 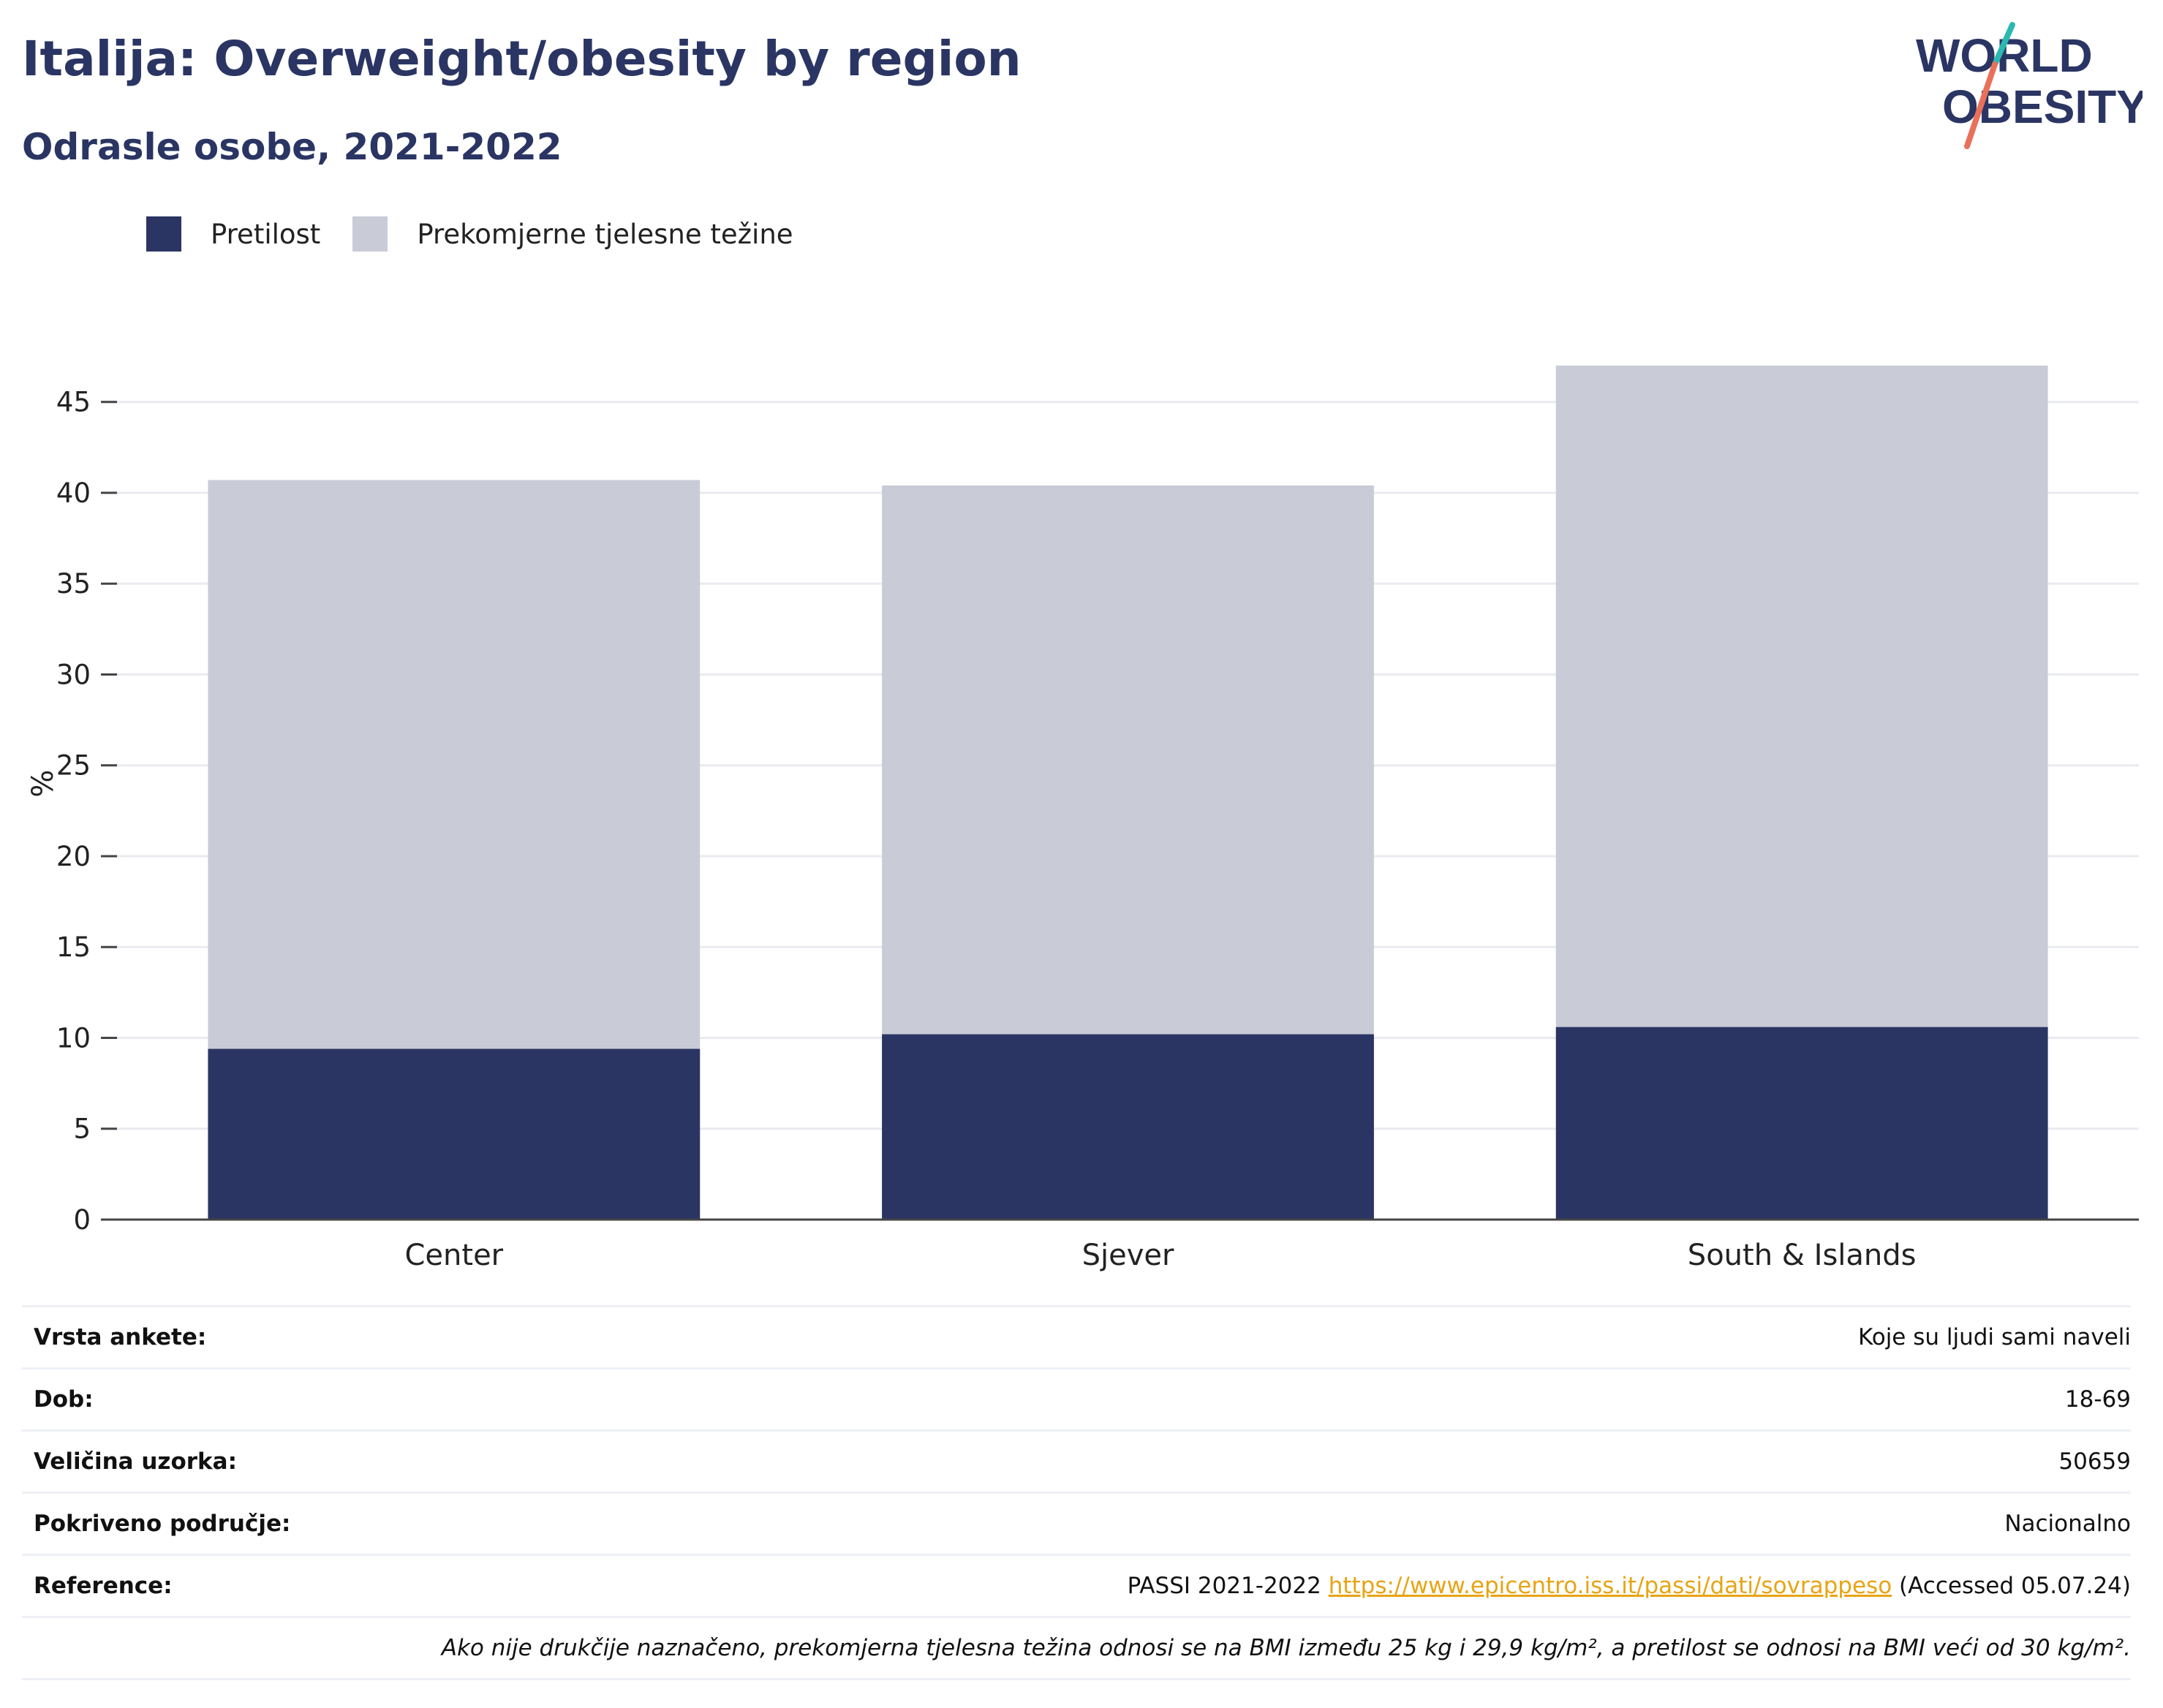 What do you see at coordinates (164, 234) in the screenshot?
I see `legend-swatch-obesity` at bounding box center [164, 234].